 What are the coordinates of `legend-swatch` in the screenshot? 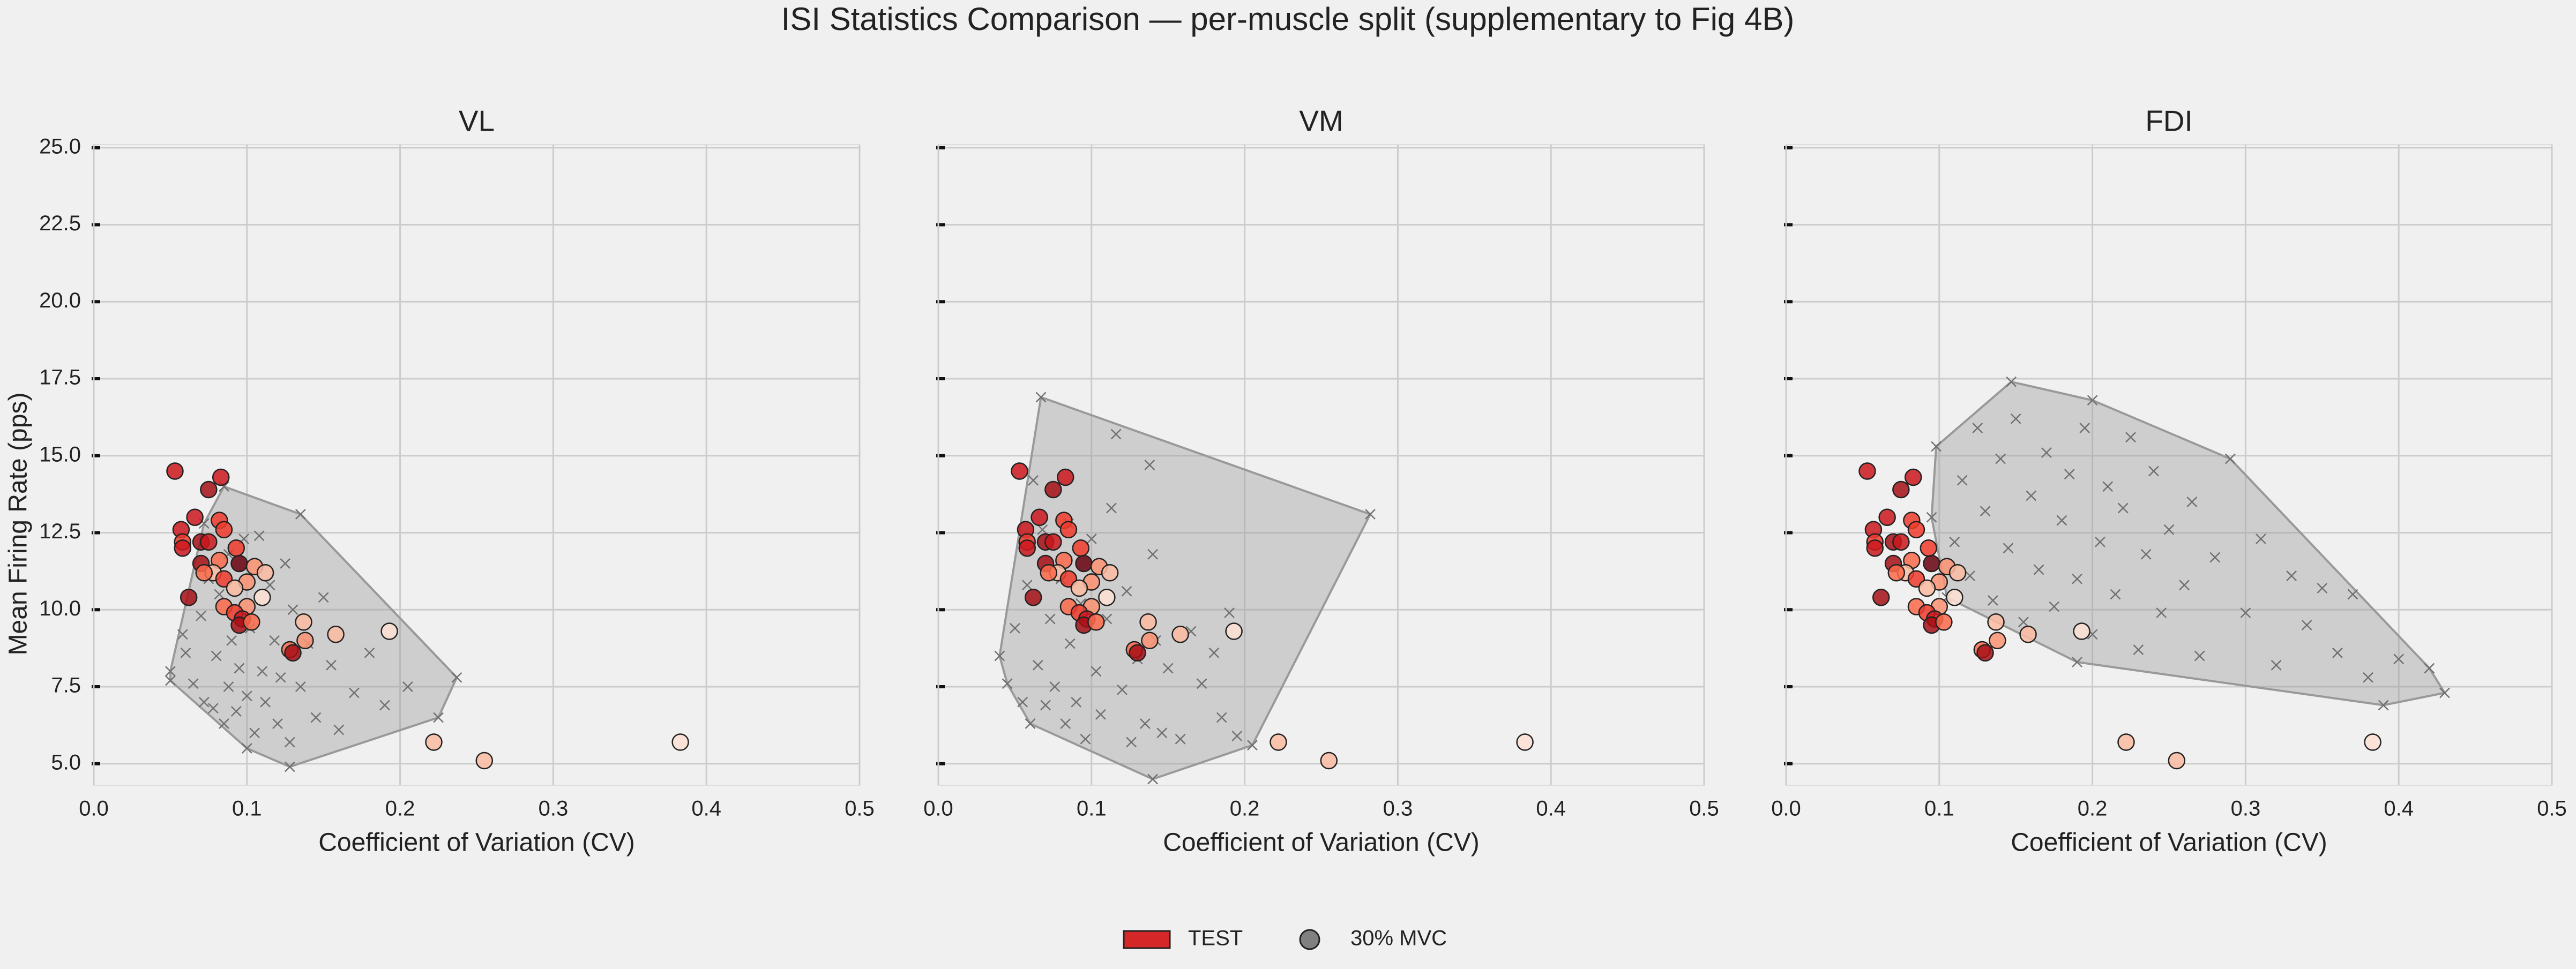 It's located at (1147, 939).